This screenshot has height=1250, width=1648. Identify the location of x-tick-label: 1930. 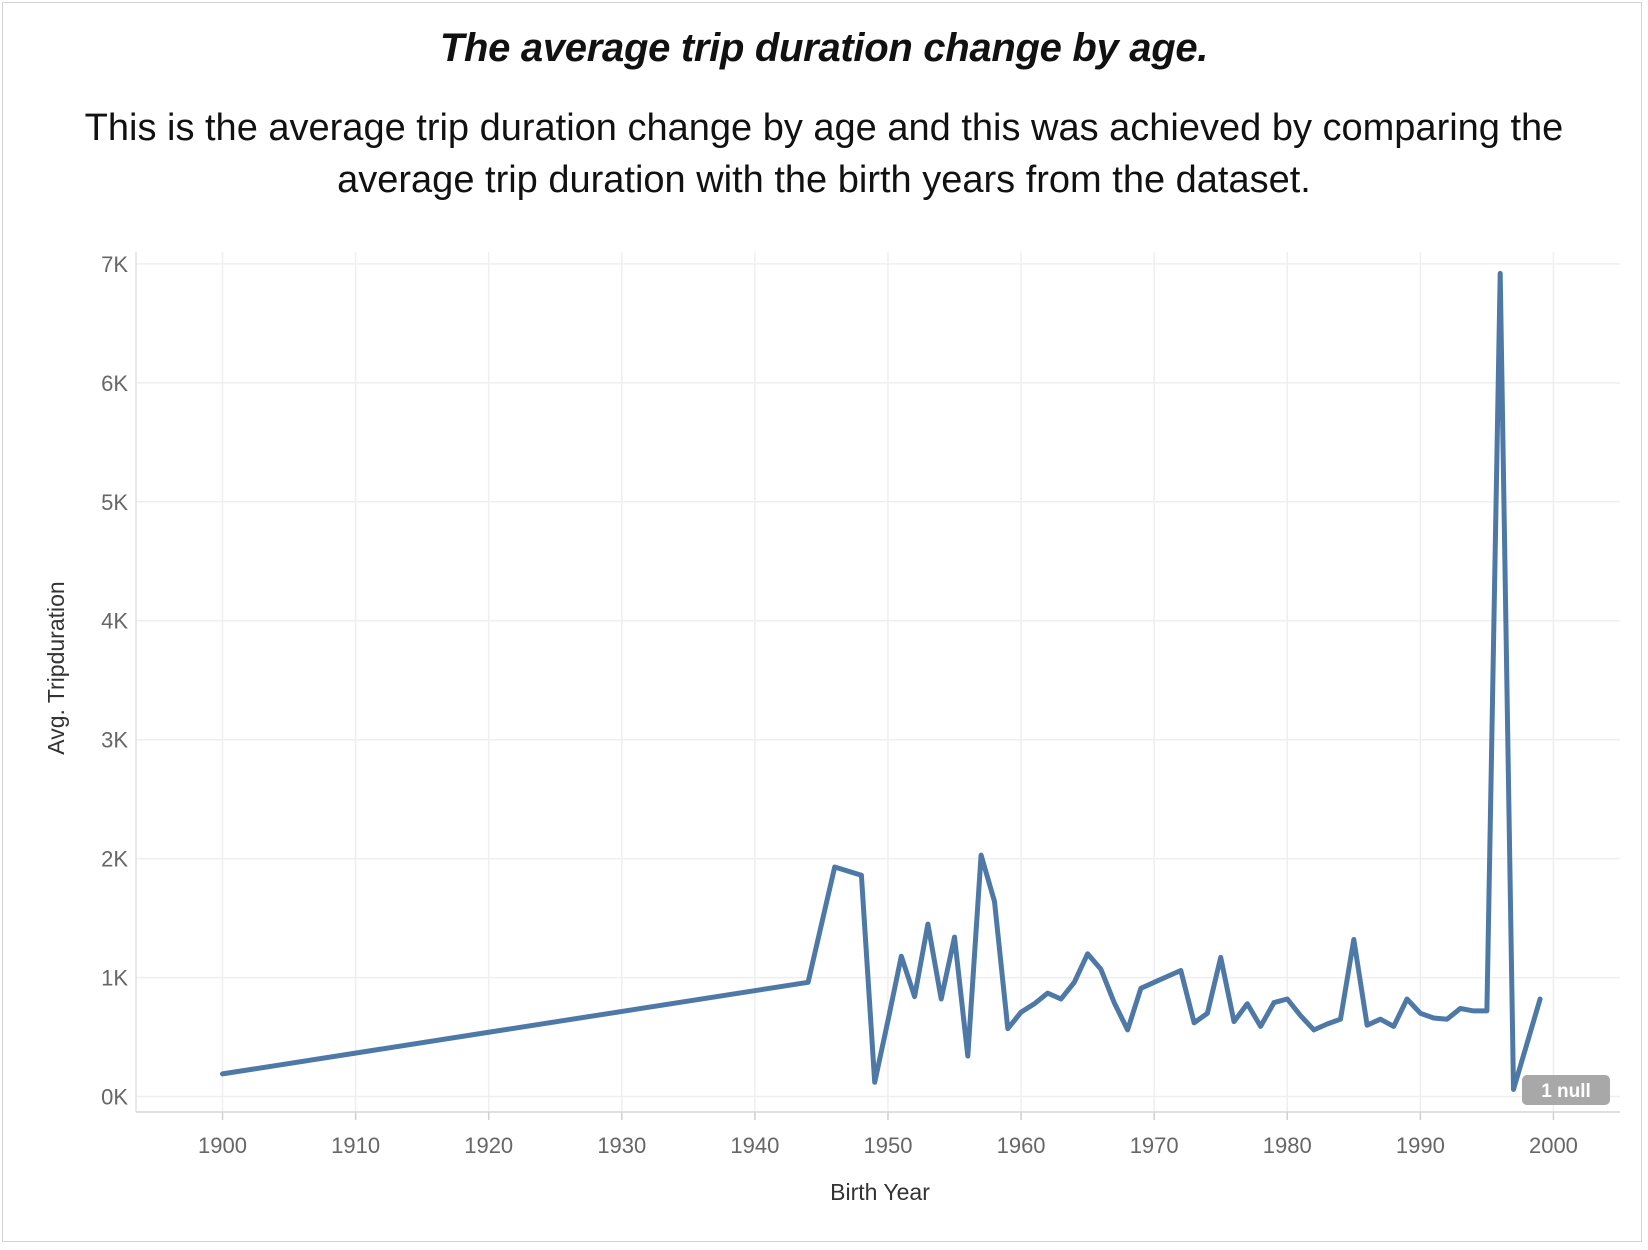
(621, 1145).